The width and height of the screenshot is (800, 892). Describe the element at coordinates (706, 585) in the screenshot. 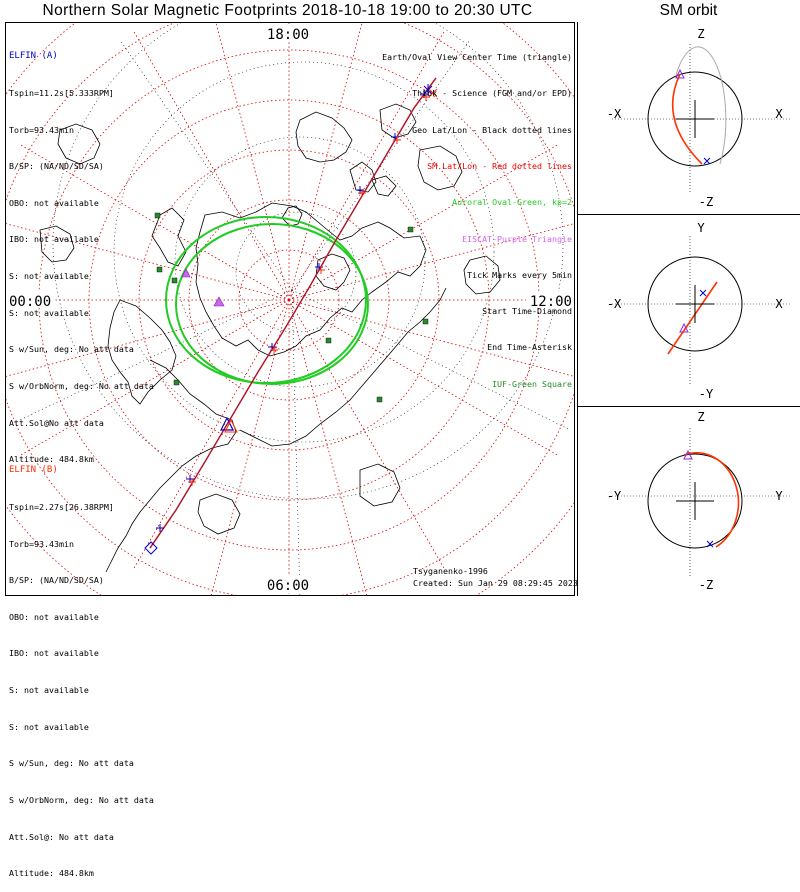

I see `axis-label-bottom: -Z` at that location.